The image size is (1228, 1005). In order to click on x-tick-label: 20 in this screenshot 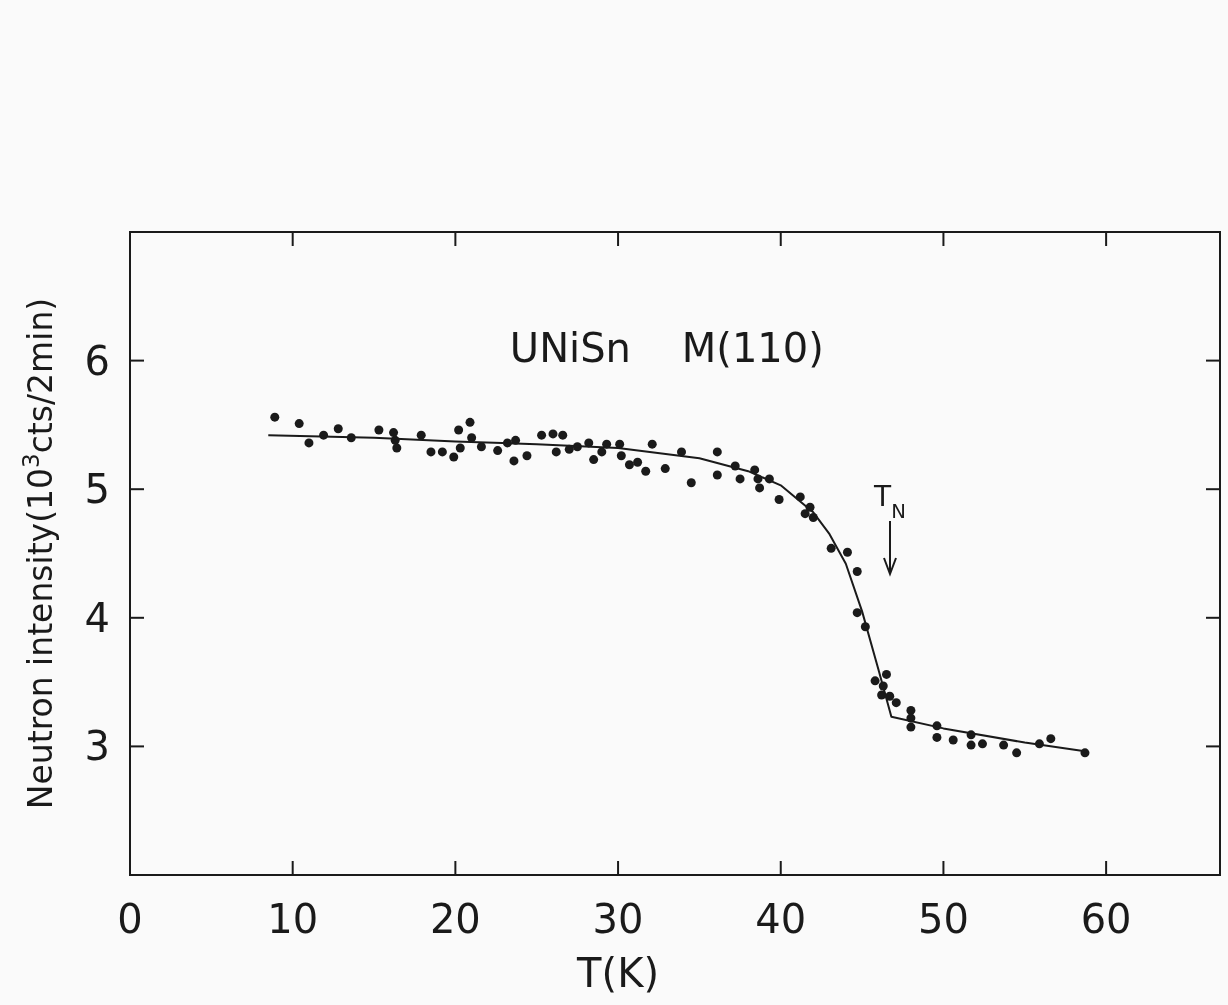, I will do `click(455, 919)`.